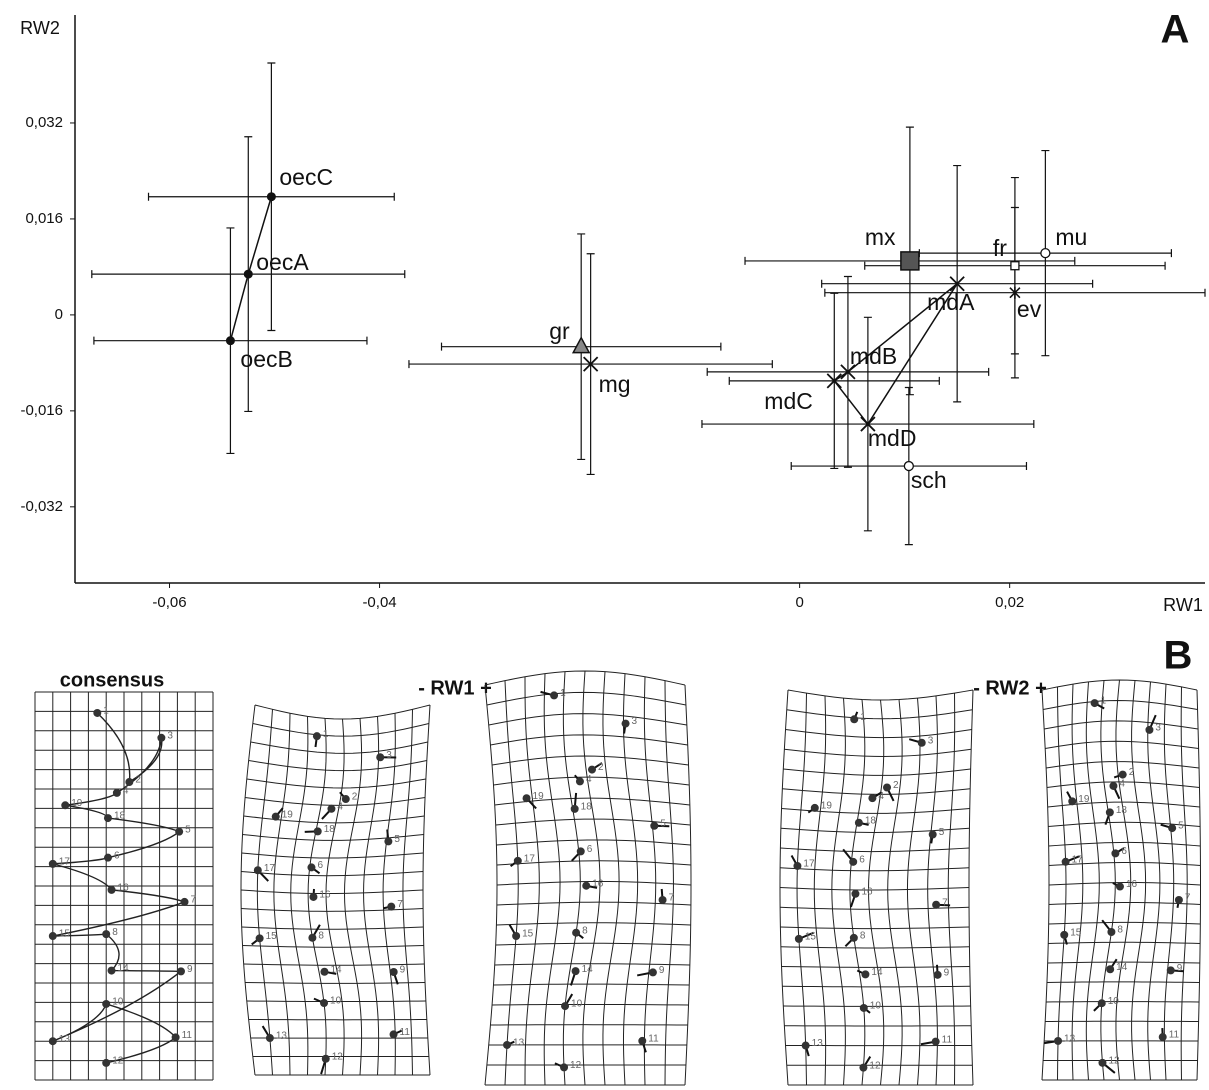  What do you see at coordinates (585, 930) in the screenshot?
I see `landmark-label: 8` at bounding box center [585, 930].